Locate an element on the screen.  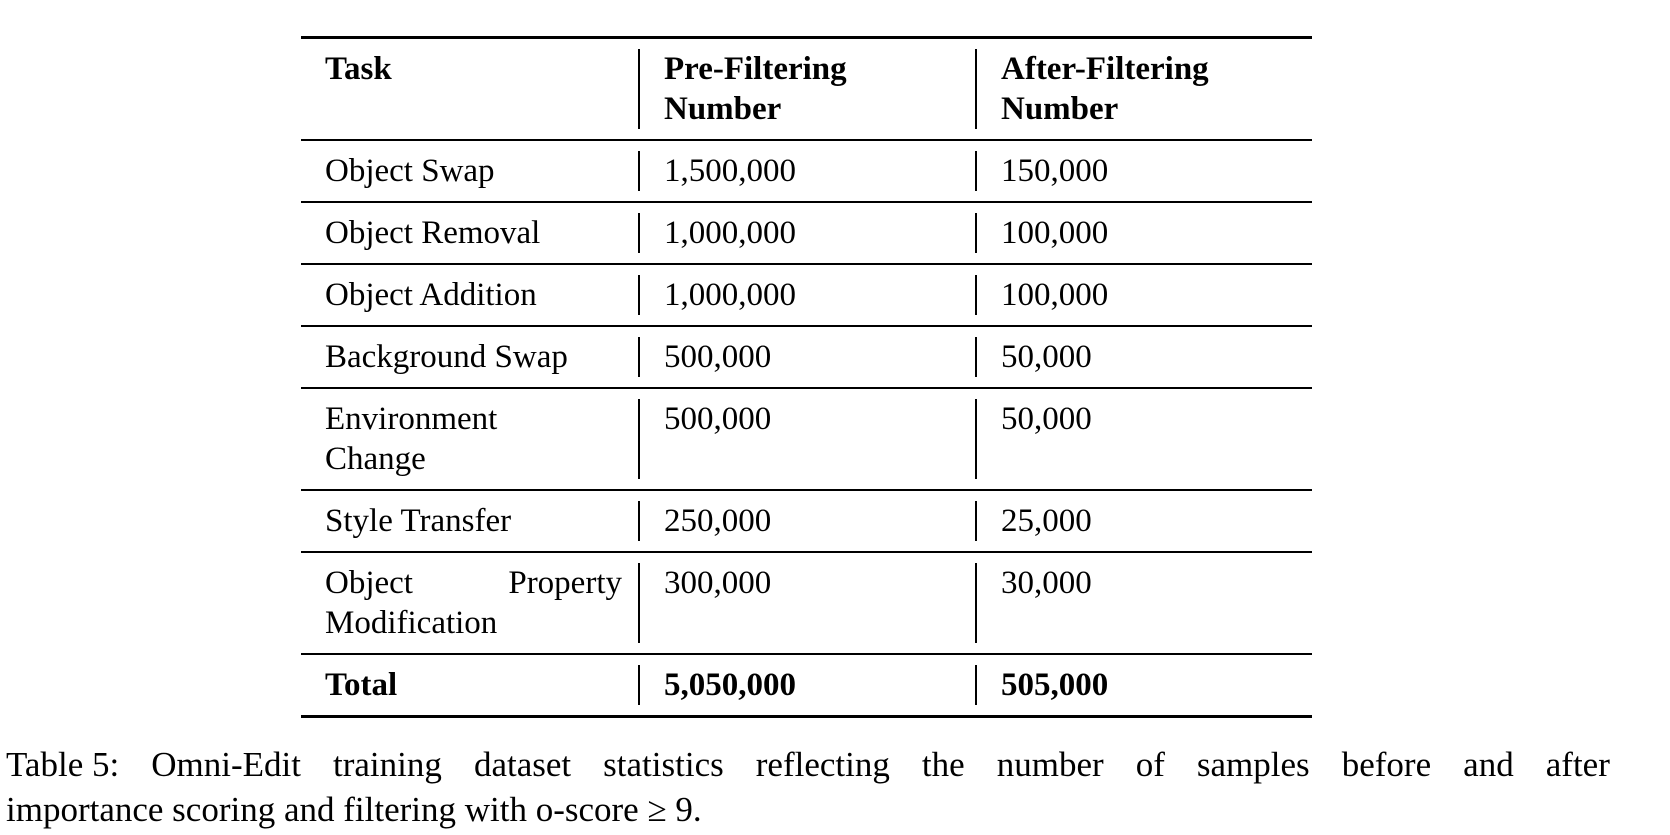
caption-word: training is located at coordinates (387, 764).